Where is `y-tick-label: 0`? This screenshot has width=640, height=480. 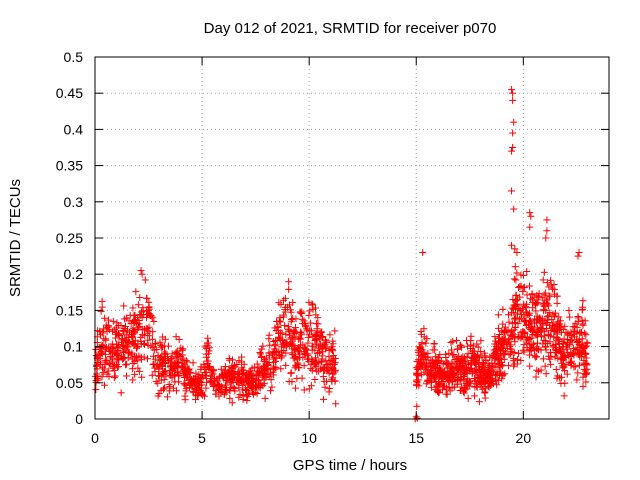
y-tick-label: 0 is located at coordinates (79, 419).